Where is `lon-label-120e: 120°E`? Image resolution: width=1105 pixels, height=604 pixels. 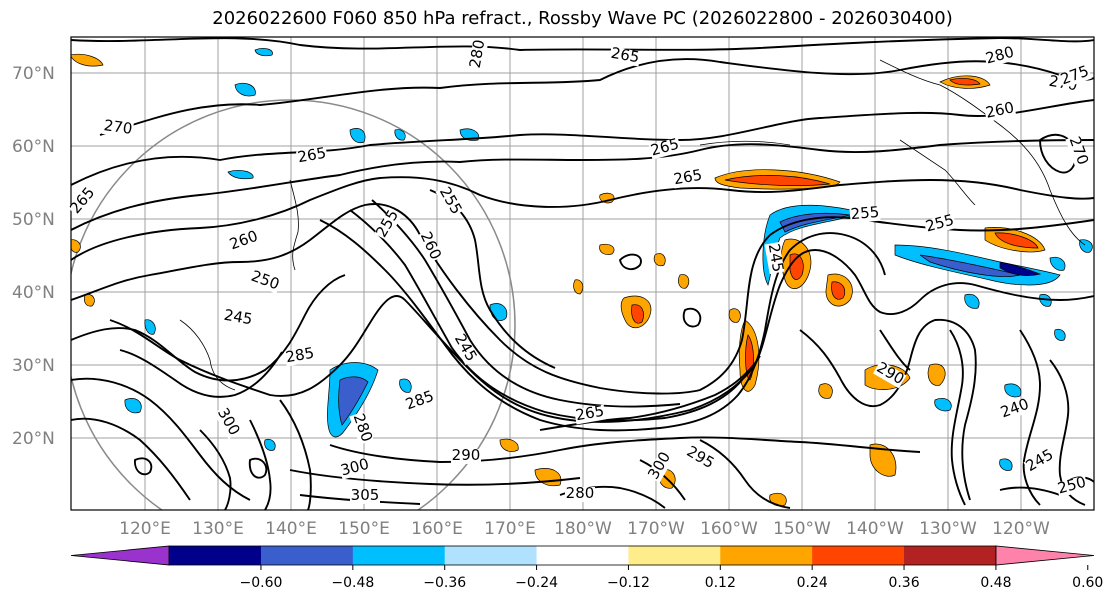 lon-label-120e: 120°E is located at coordinates (145, 529).